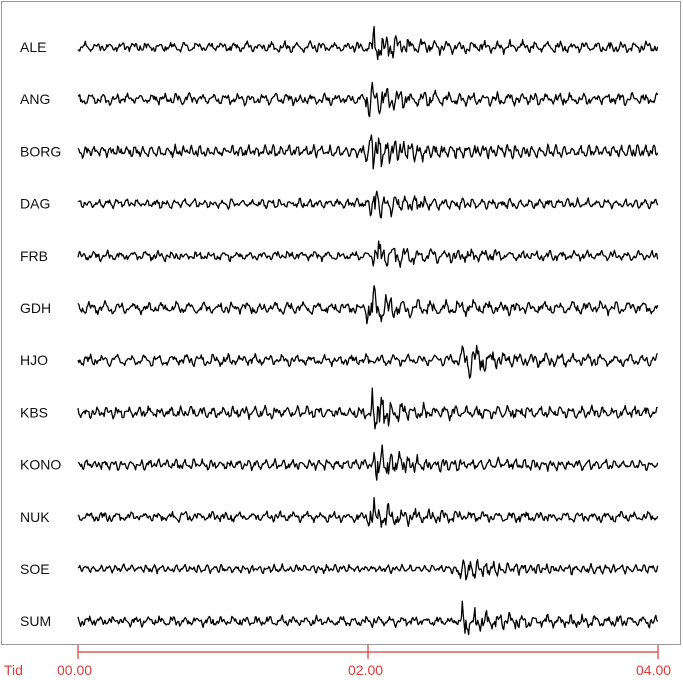 This screenshot has width=683, height=680. What do you see at coordinates (367, 408) in the screenshot?
I see `trace-kbs` at bounding box center [367, 408].